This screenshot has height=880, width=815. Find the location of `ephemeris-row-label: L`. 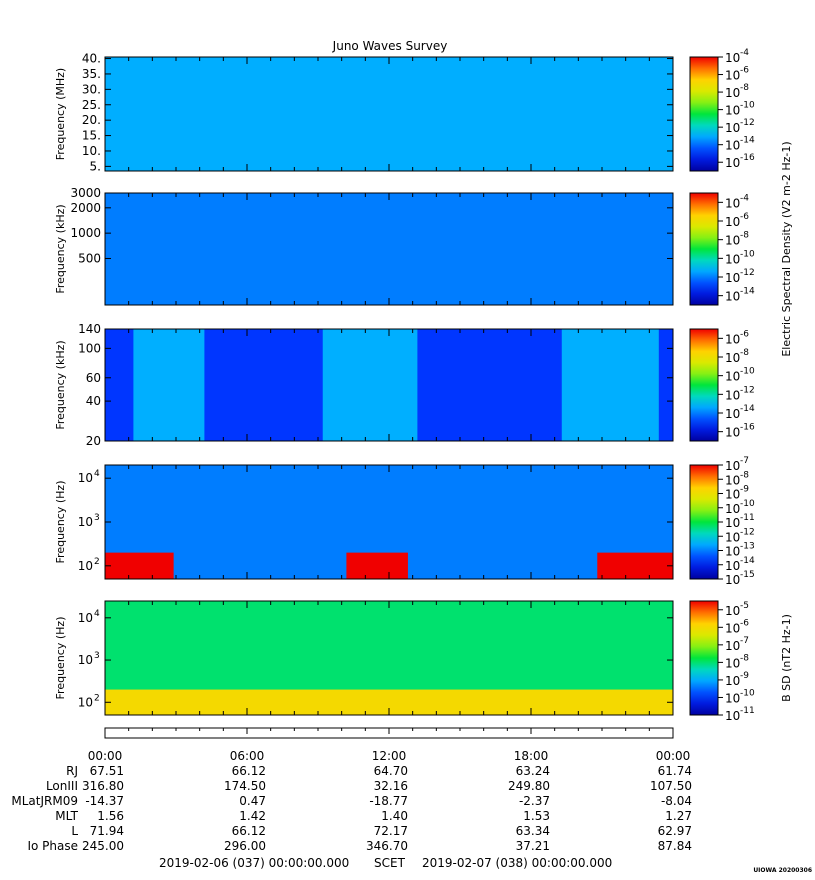

ephemeris-row-label: L is located at coordinates (74, 831).